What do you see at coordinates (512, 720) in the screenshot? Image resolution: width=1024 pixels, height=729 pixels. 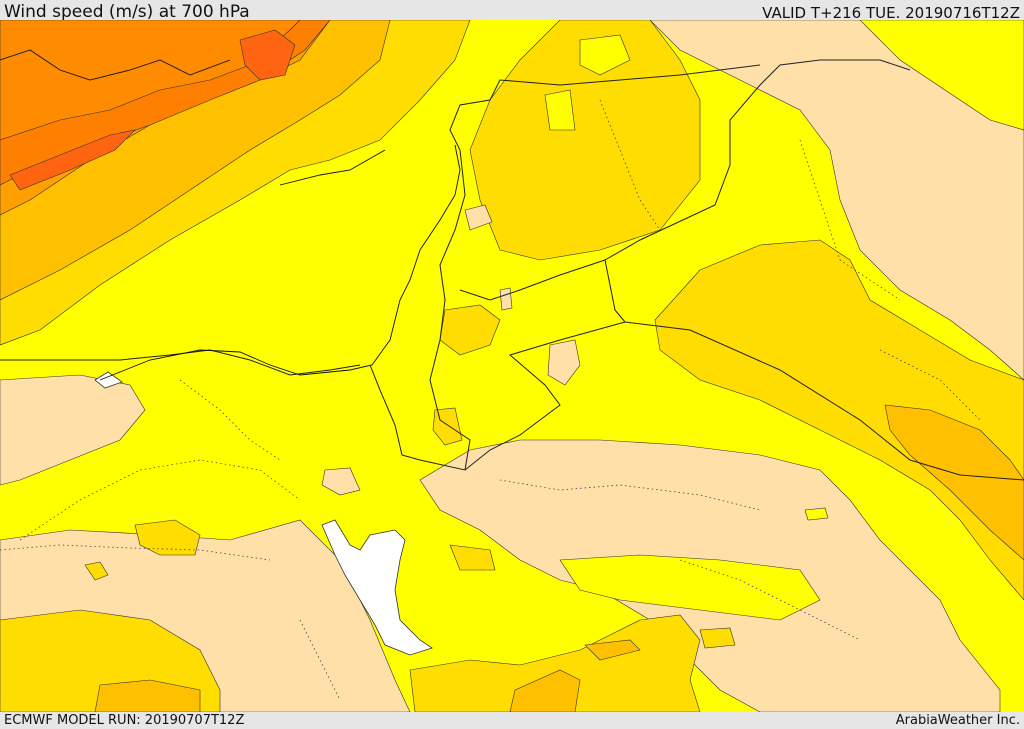 I see `footer-bar` at bounding box center [512, 720].